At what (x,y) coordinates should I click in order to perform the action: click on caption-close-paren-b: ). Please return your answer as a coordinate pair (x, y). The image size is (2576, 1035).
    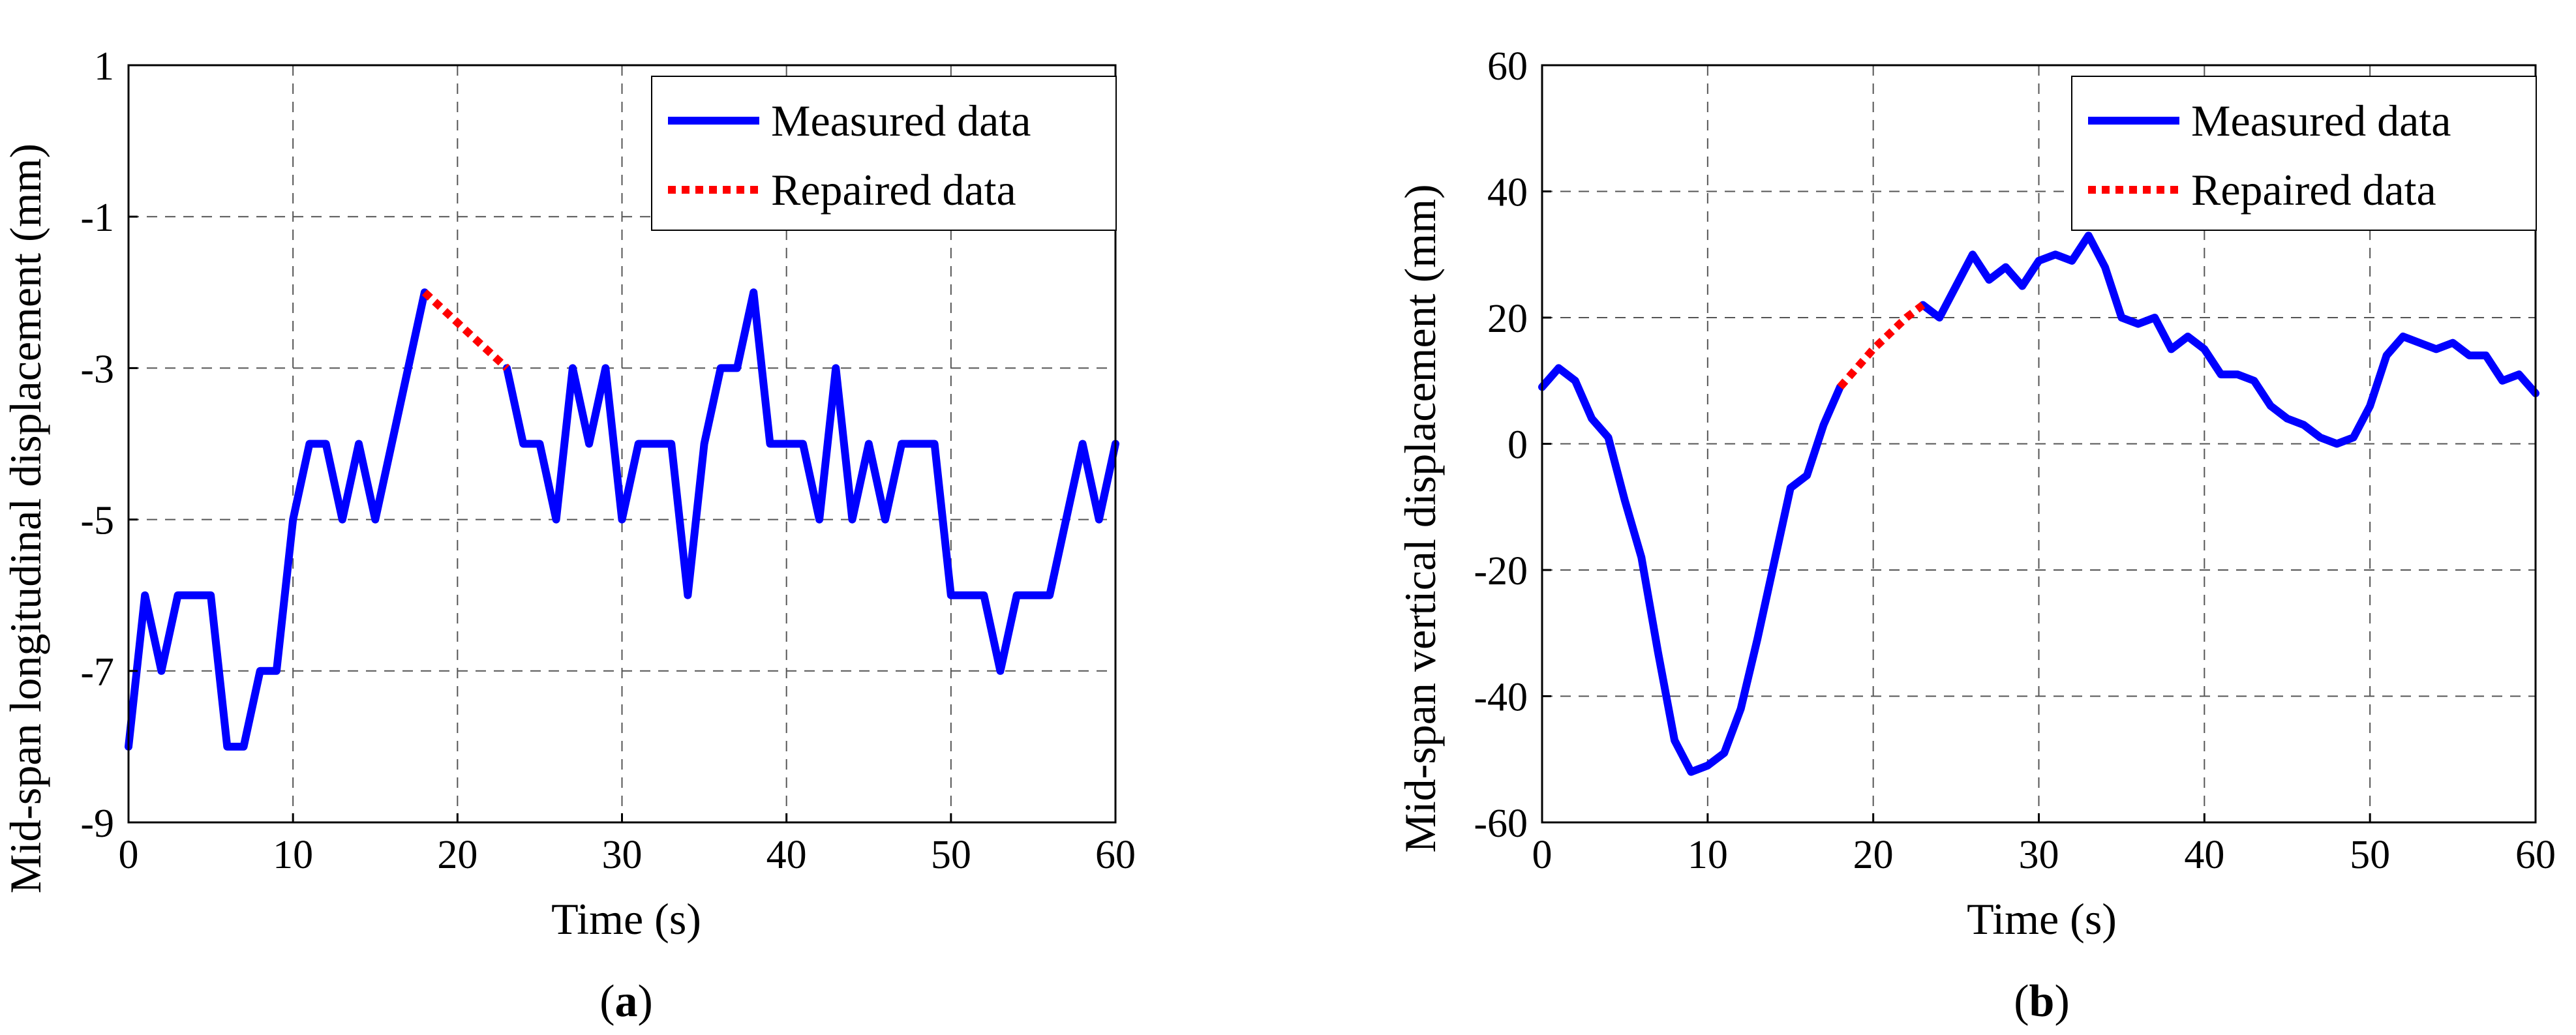
    Looking at the image, I should click on (2061, 1002).